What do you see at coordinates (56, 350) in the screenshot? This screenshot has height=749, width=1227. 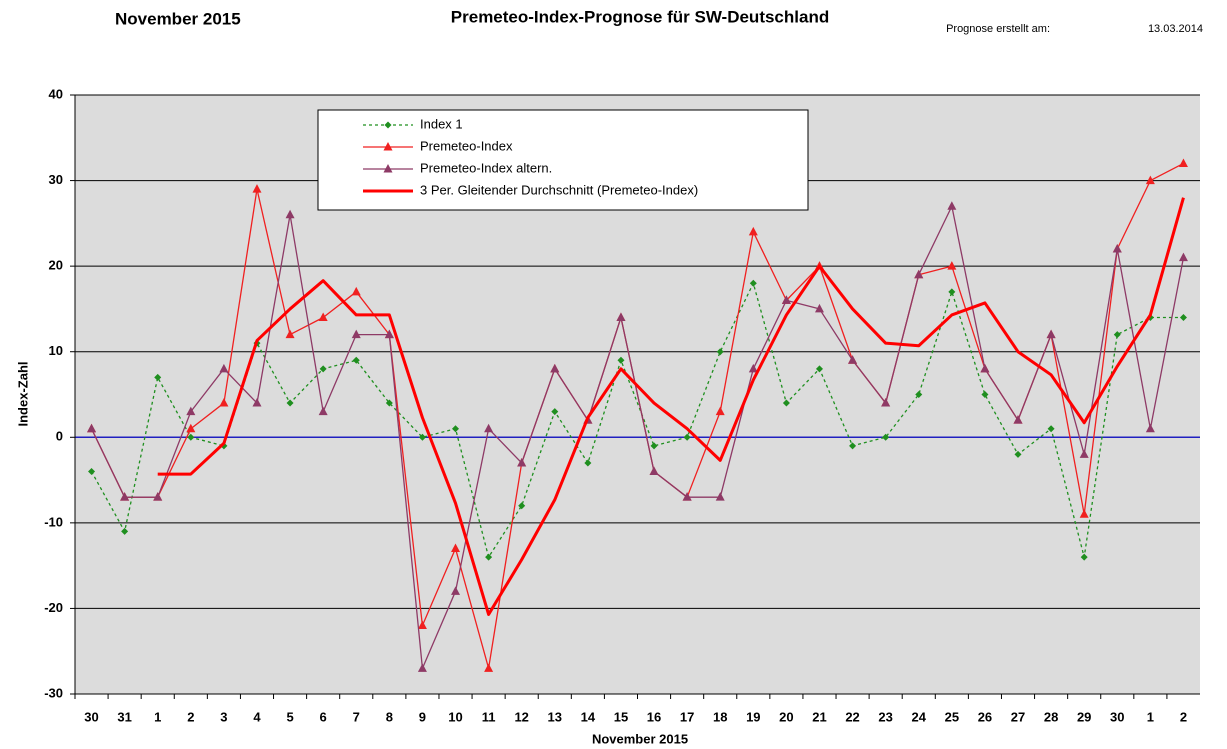 I see `y-tick-label: 10` at bounding box center [56, 350].